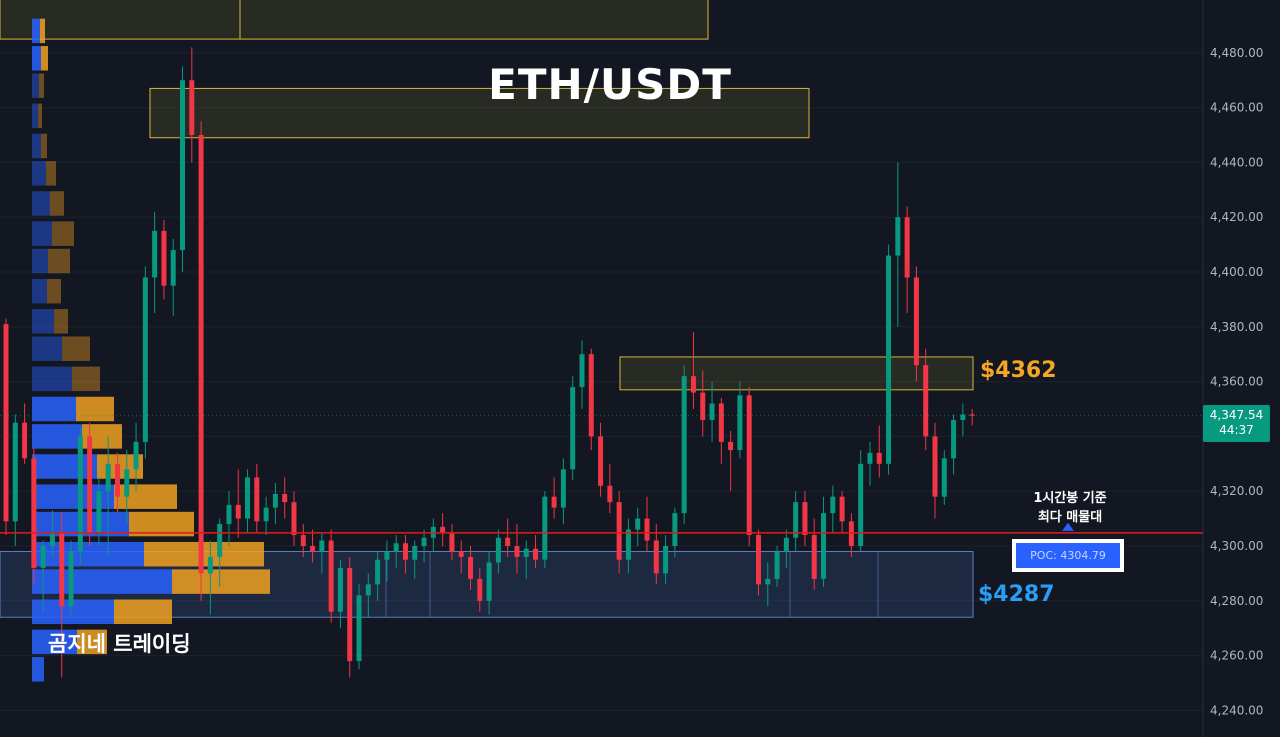 This screenshot has width=1280, height=737. Describe the element at coordinates (1070, 508) in the screenshot. I see `poc-note: 1시간봉 기준 최다 매물대` at that location.